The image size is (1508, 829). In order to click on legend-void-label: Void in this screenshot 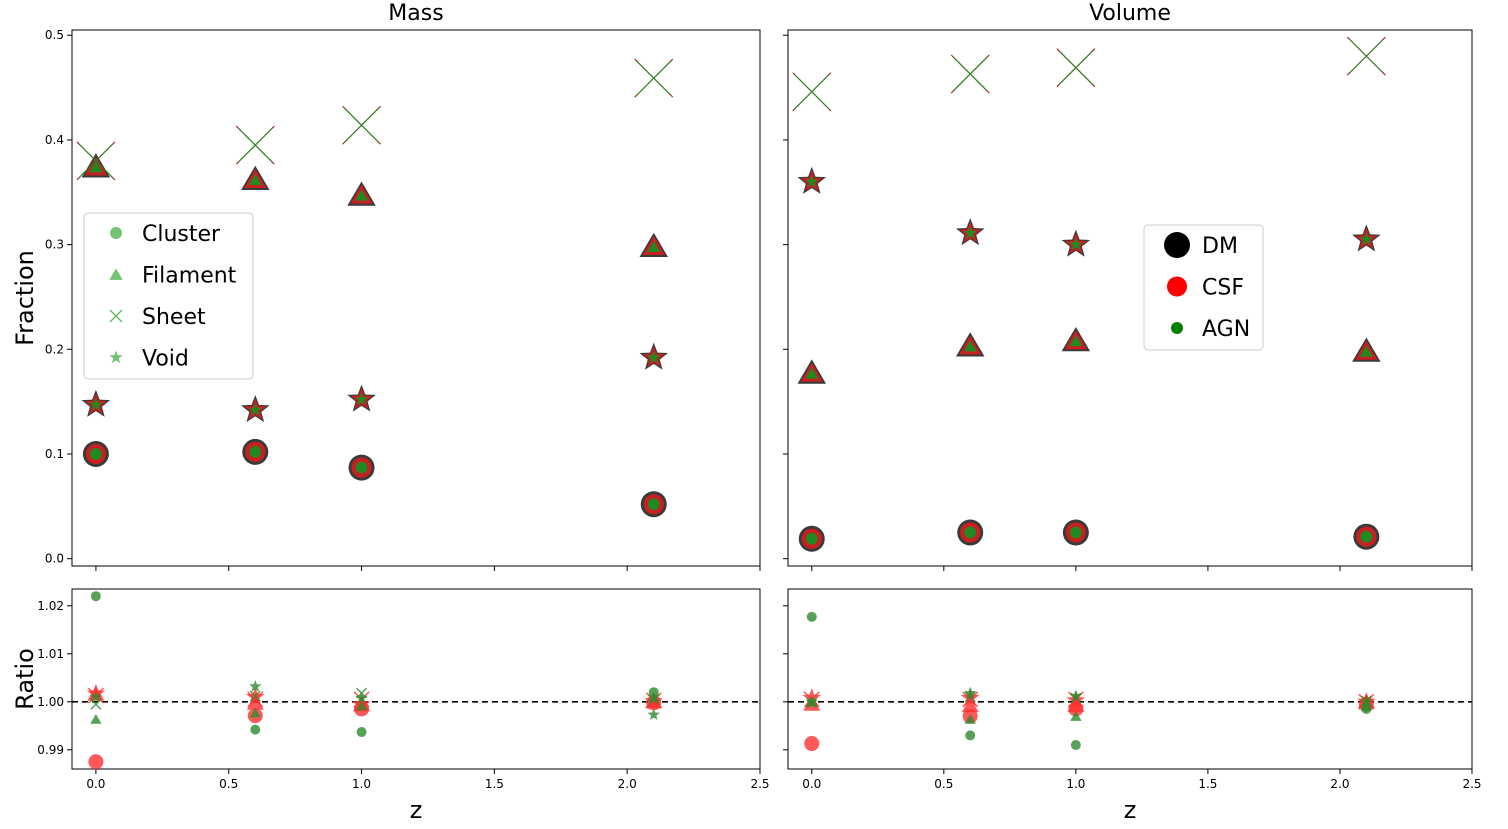, I will do `click(165, 359)`.